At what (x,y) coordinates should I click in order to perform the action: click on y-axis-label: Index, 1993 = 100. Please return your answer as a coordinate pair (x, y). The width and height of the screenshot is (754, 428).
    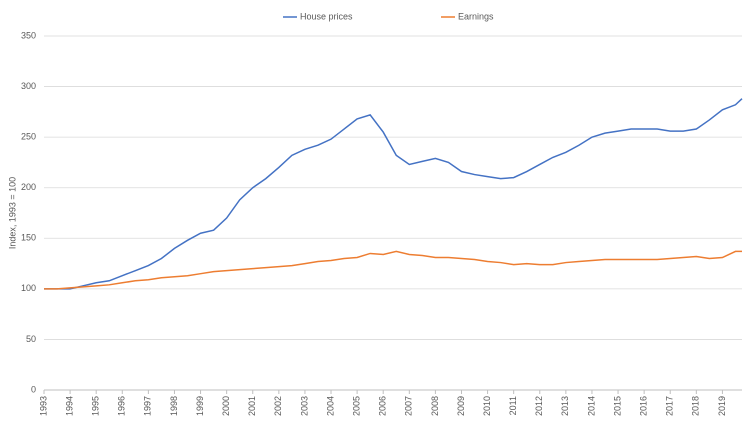
    Looking at the image, I should click on (12, 213).